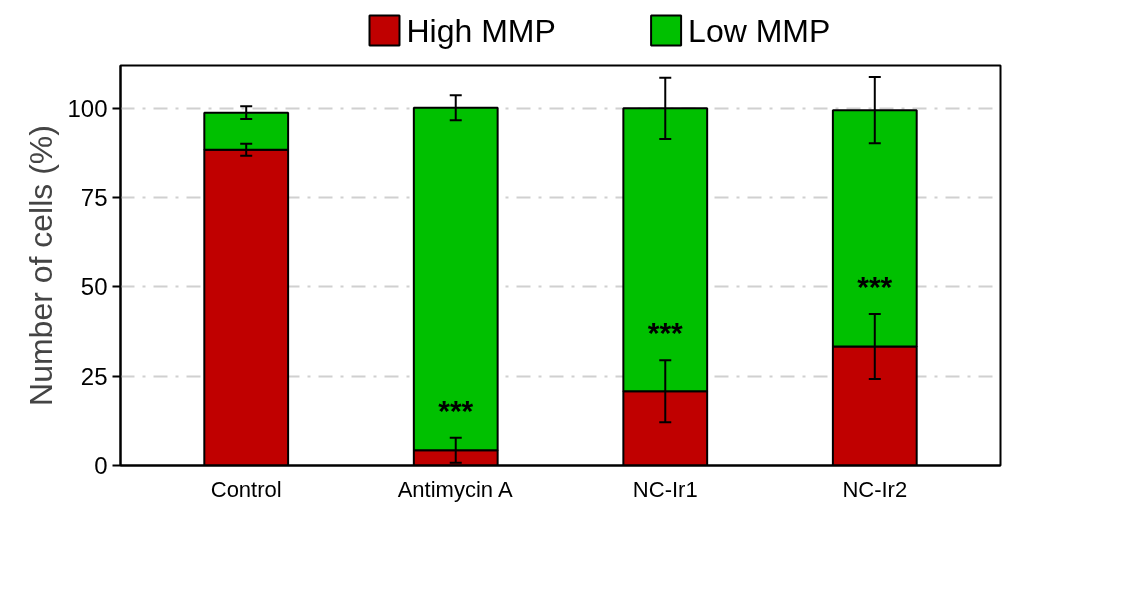  What do you see at coordinates (665, 489) in the screenshot?
I see `x-tick-label: NC-Ir1` at bounding box center [665, 489].